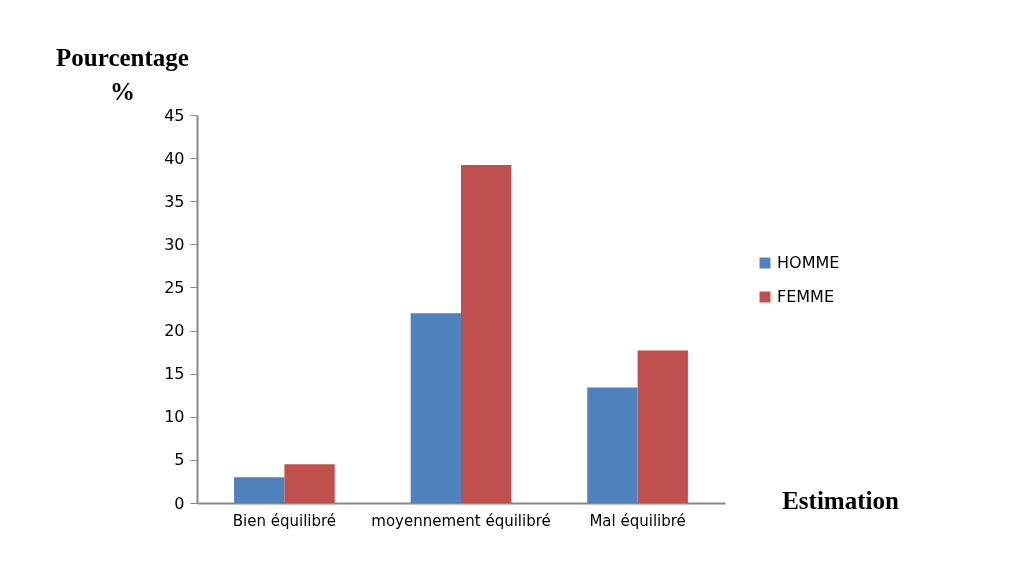 This screenshot has height=582, width=1026. What do you see at coordinates (174, 417) in the screenshot?
I see `y-tick-label: 10` at bounding box center [174, 417].